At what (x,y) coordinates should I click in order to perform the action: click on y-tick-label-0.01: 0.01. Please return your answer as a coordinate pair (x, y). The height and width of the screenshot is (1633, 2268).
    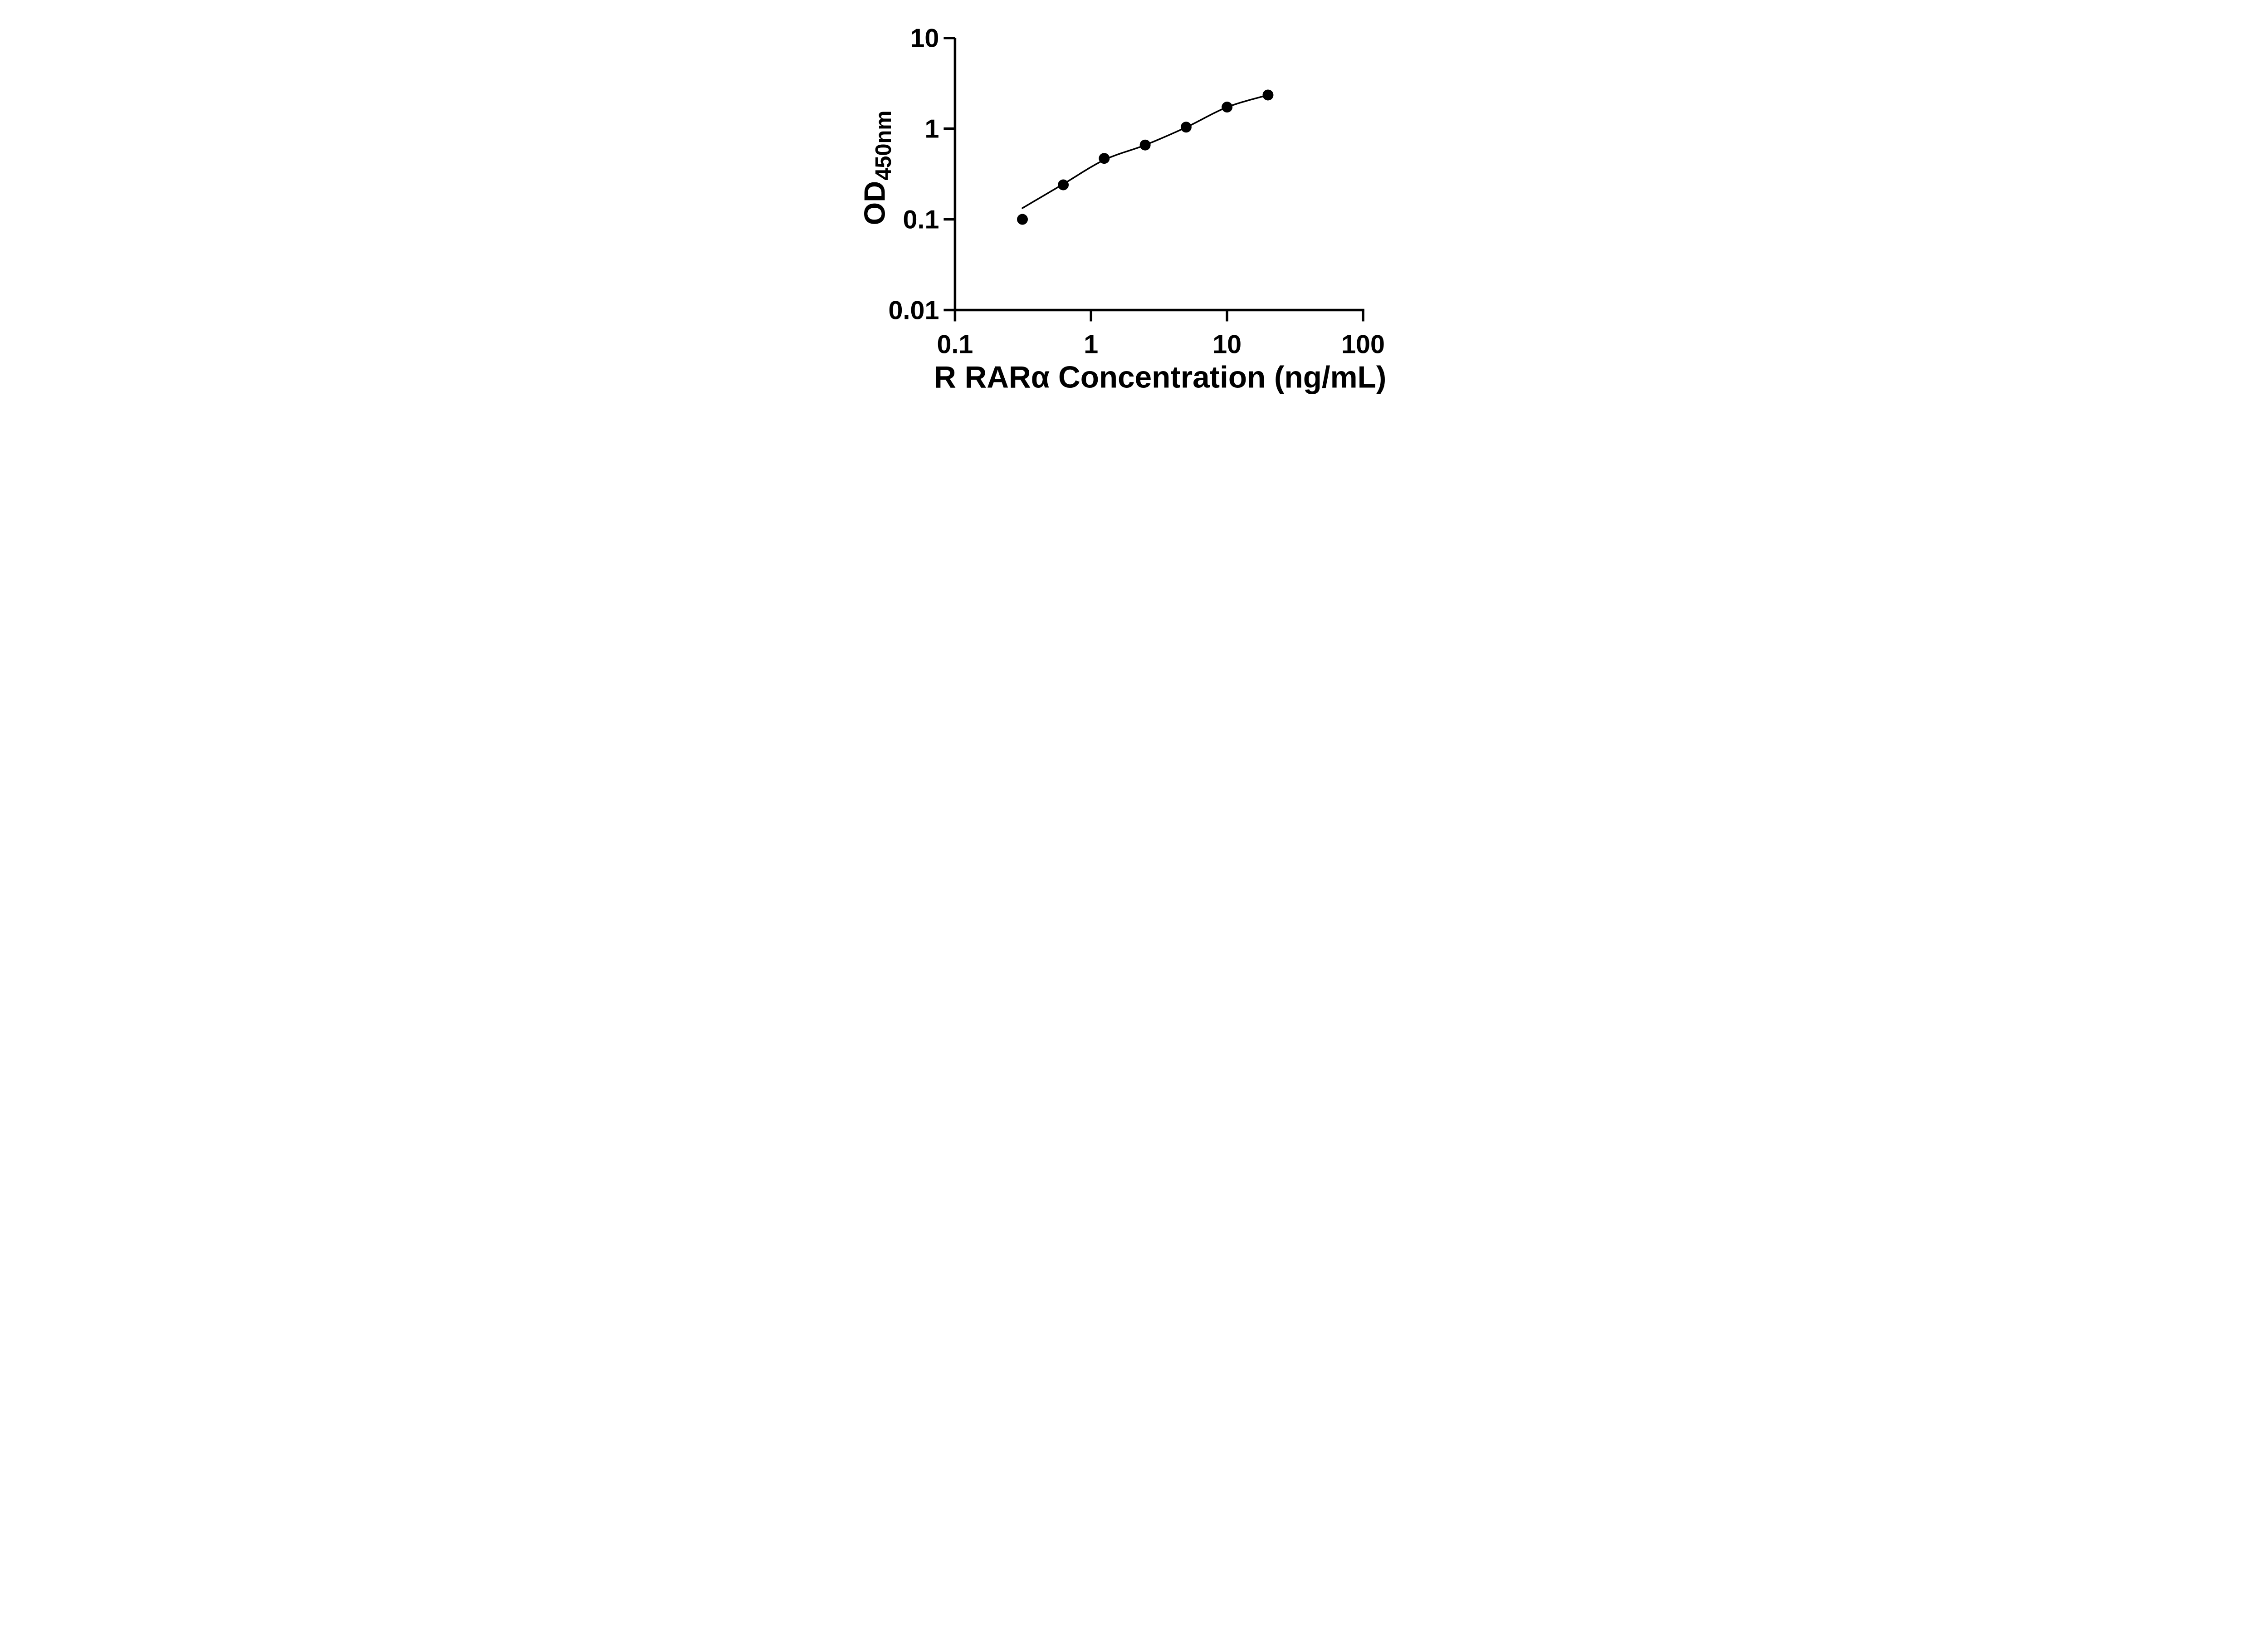
    Looking at the image, I should click on (914, 310).